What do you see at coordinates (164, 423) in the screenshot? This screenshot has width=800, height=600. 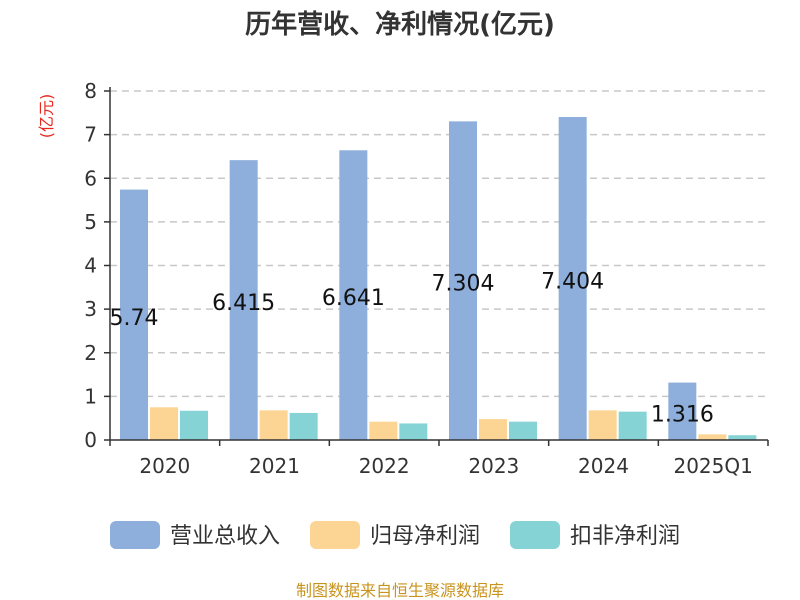 I see `bar-2-2020` at bounding box center [164, 423].